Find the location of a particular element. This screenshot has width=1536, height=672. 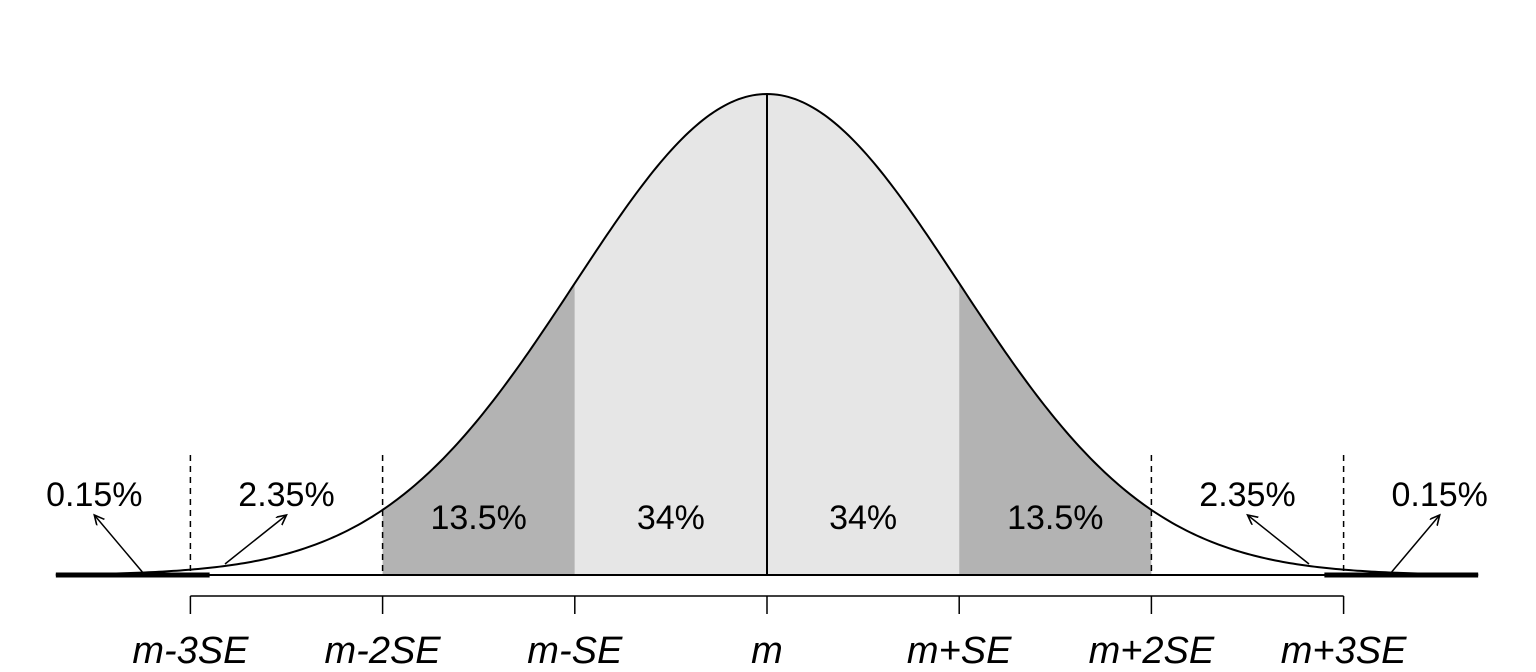

region-label-6: 2.35% is located at coordinates (1247, 495).